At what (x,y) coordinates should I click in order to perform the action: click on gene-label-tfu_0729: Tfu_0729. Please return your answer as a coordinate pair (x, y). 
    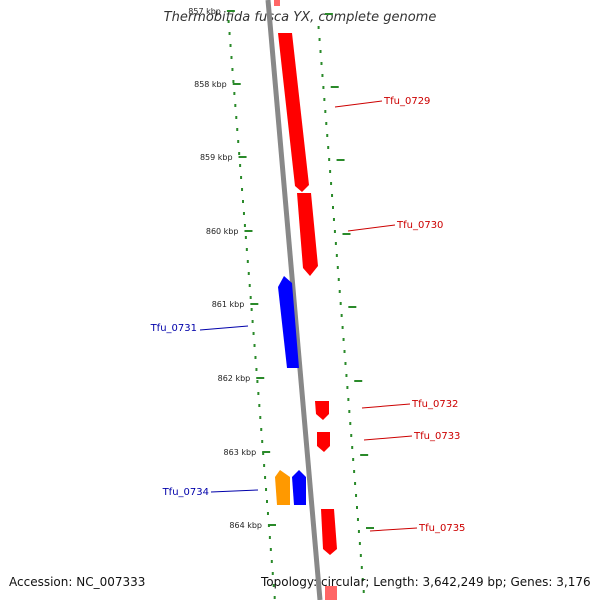
    Looking at the image, I should click on (406, 101).